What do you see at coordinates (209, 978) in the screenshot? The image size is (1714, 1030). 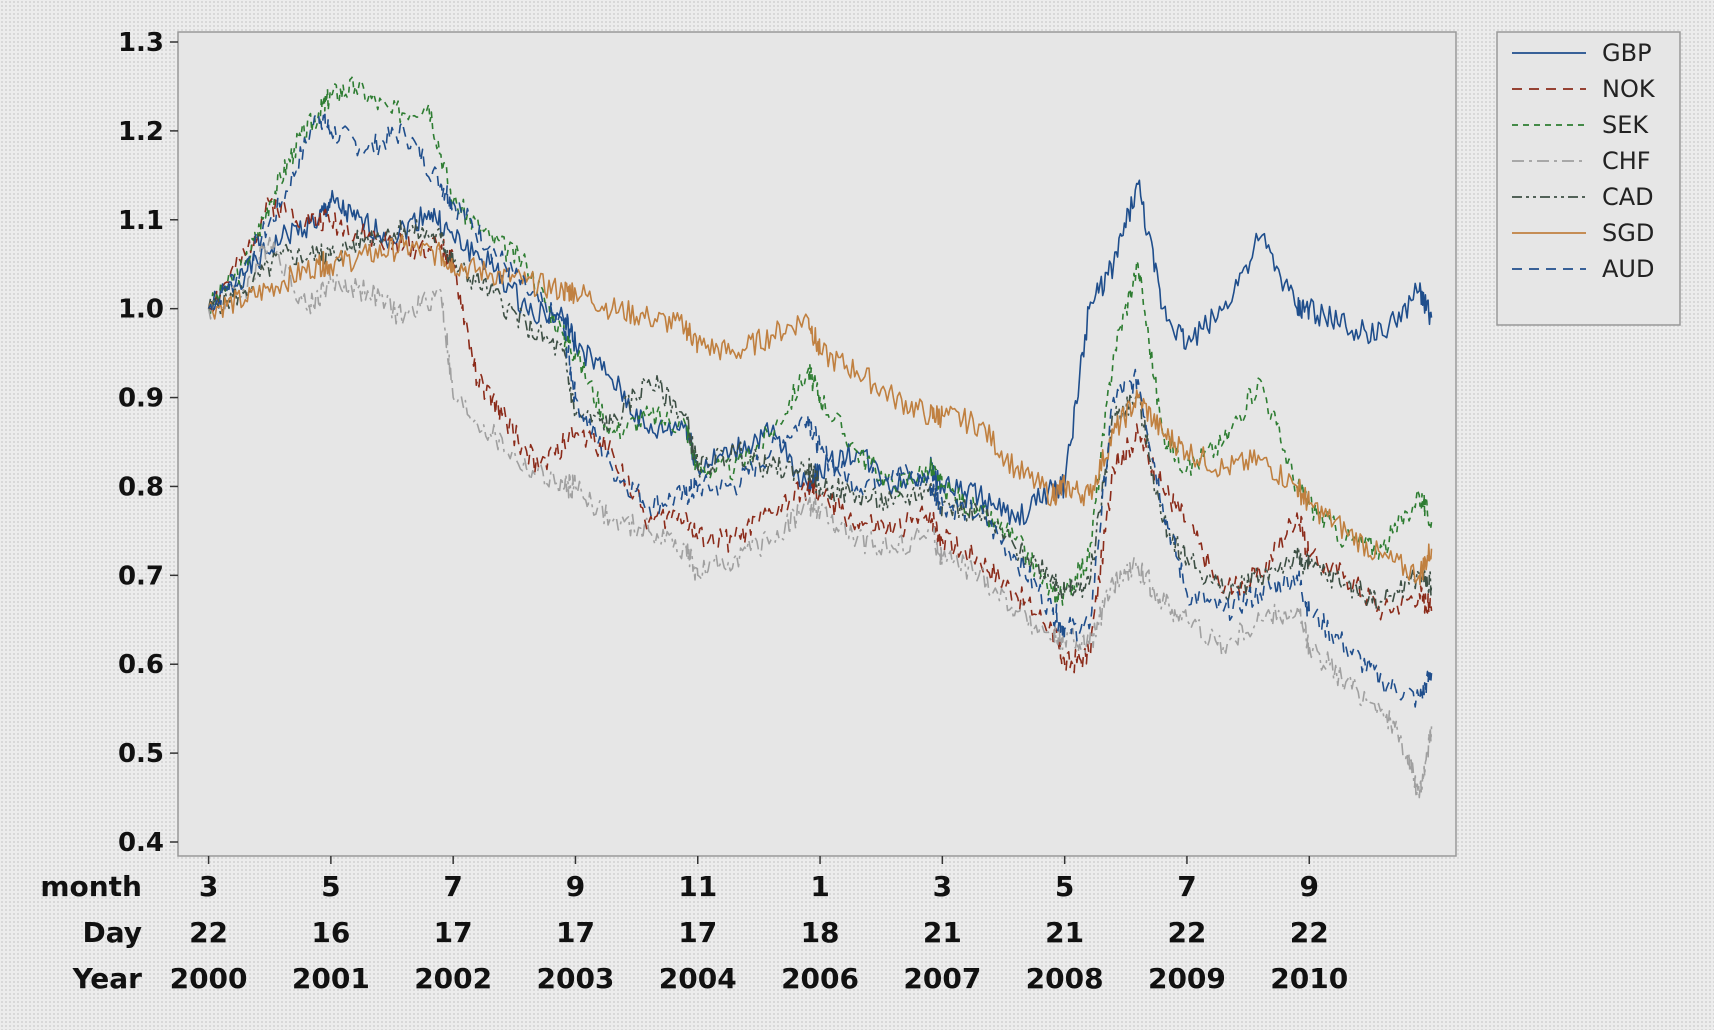 I see `x-tick-label: 2000` at bounding box center [209, 978].